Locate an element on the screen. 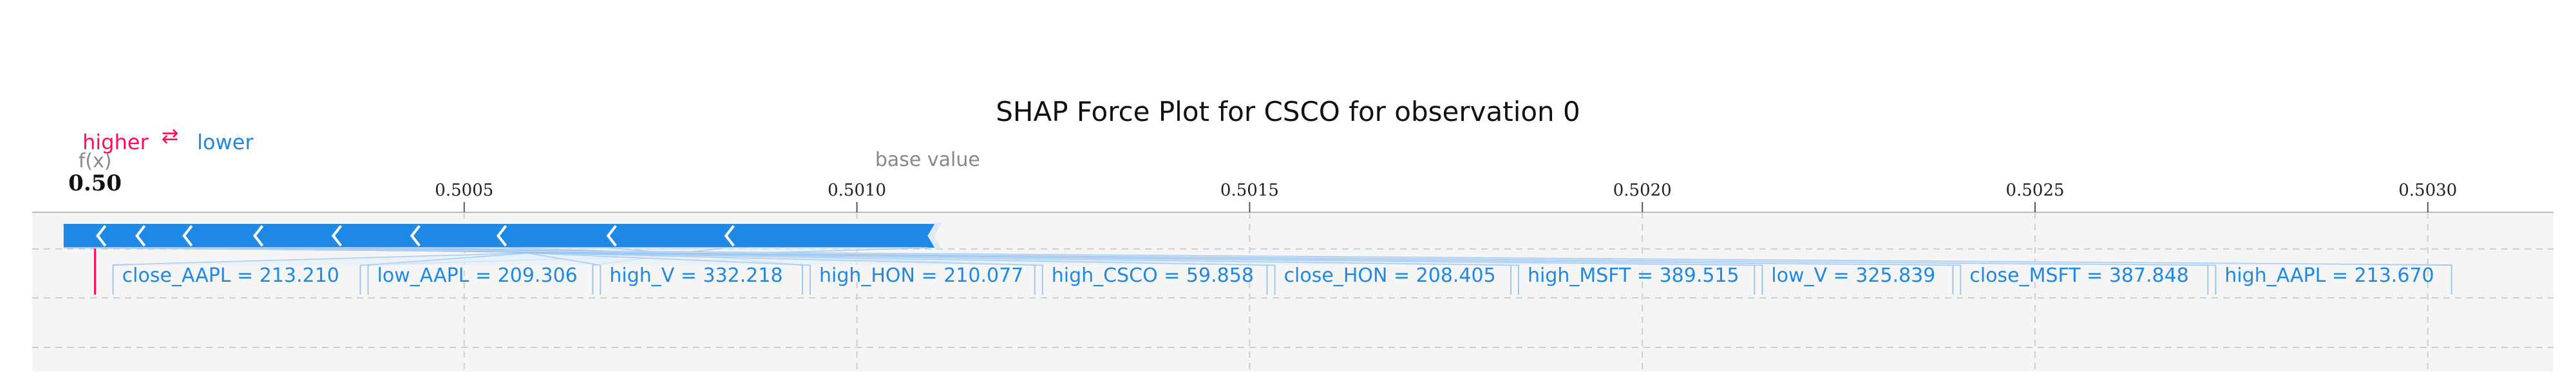 This screenshot has height=386, width=2576. feature-label: close_MSFT = 387.848 is located at coordinates (2079, 275).